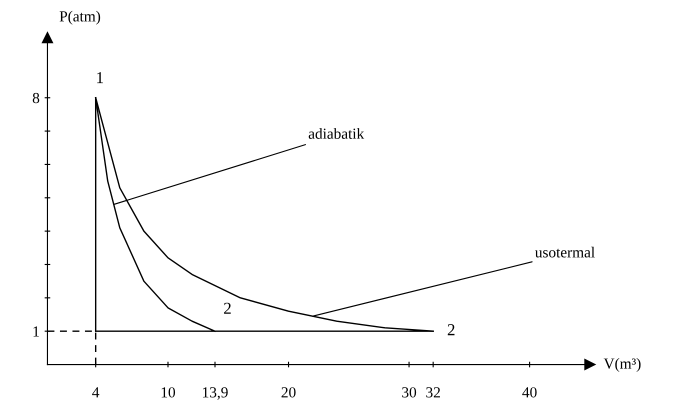 The width and height of the screenshot is (678, 419). What do you see at coordinates (215, 393) in the screenshot?
I see `x-tick-label: 13,9` at bounding box center [215, 393].